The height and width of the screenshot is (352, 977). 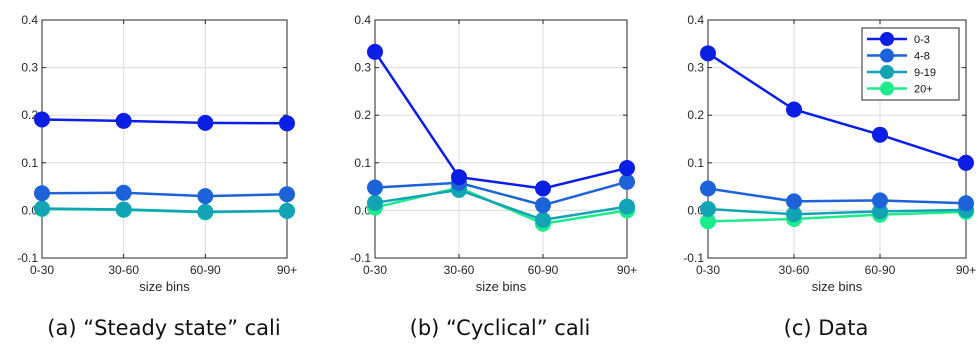 I want to click on legend-label: 9-19, so click(x=925, y=73).